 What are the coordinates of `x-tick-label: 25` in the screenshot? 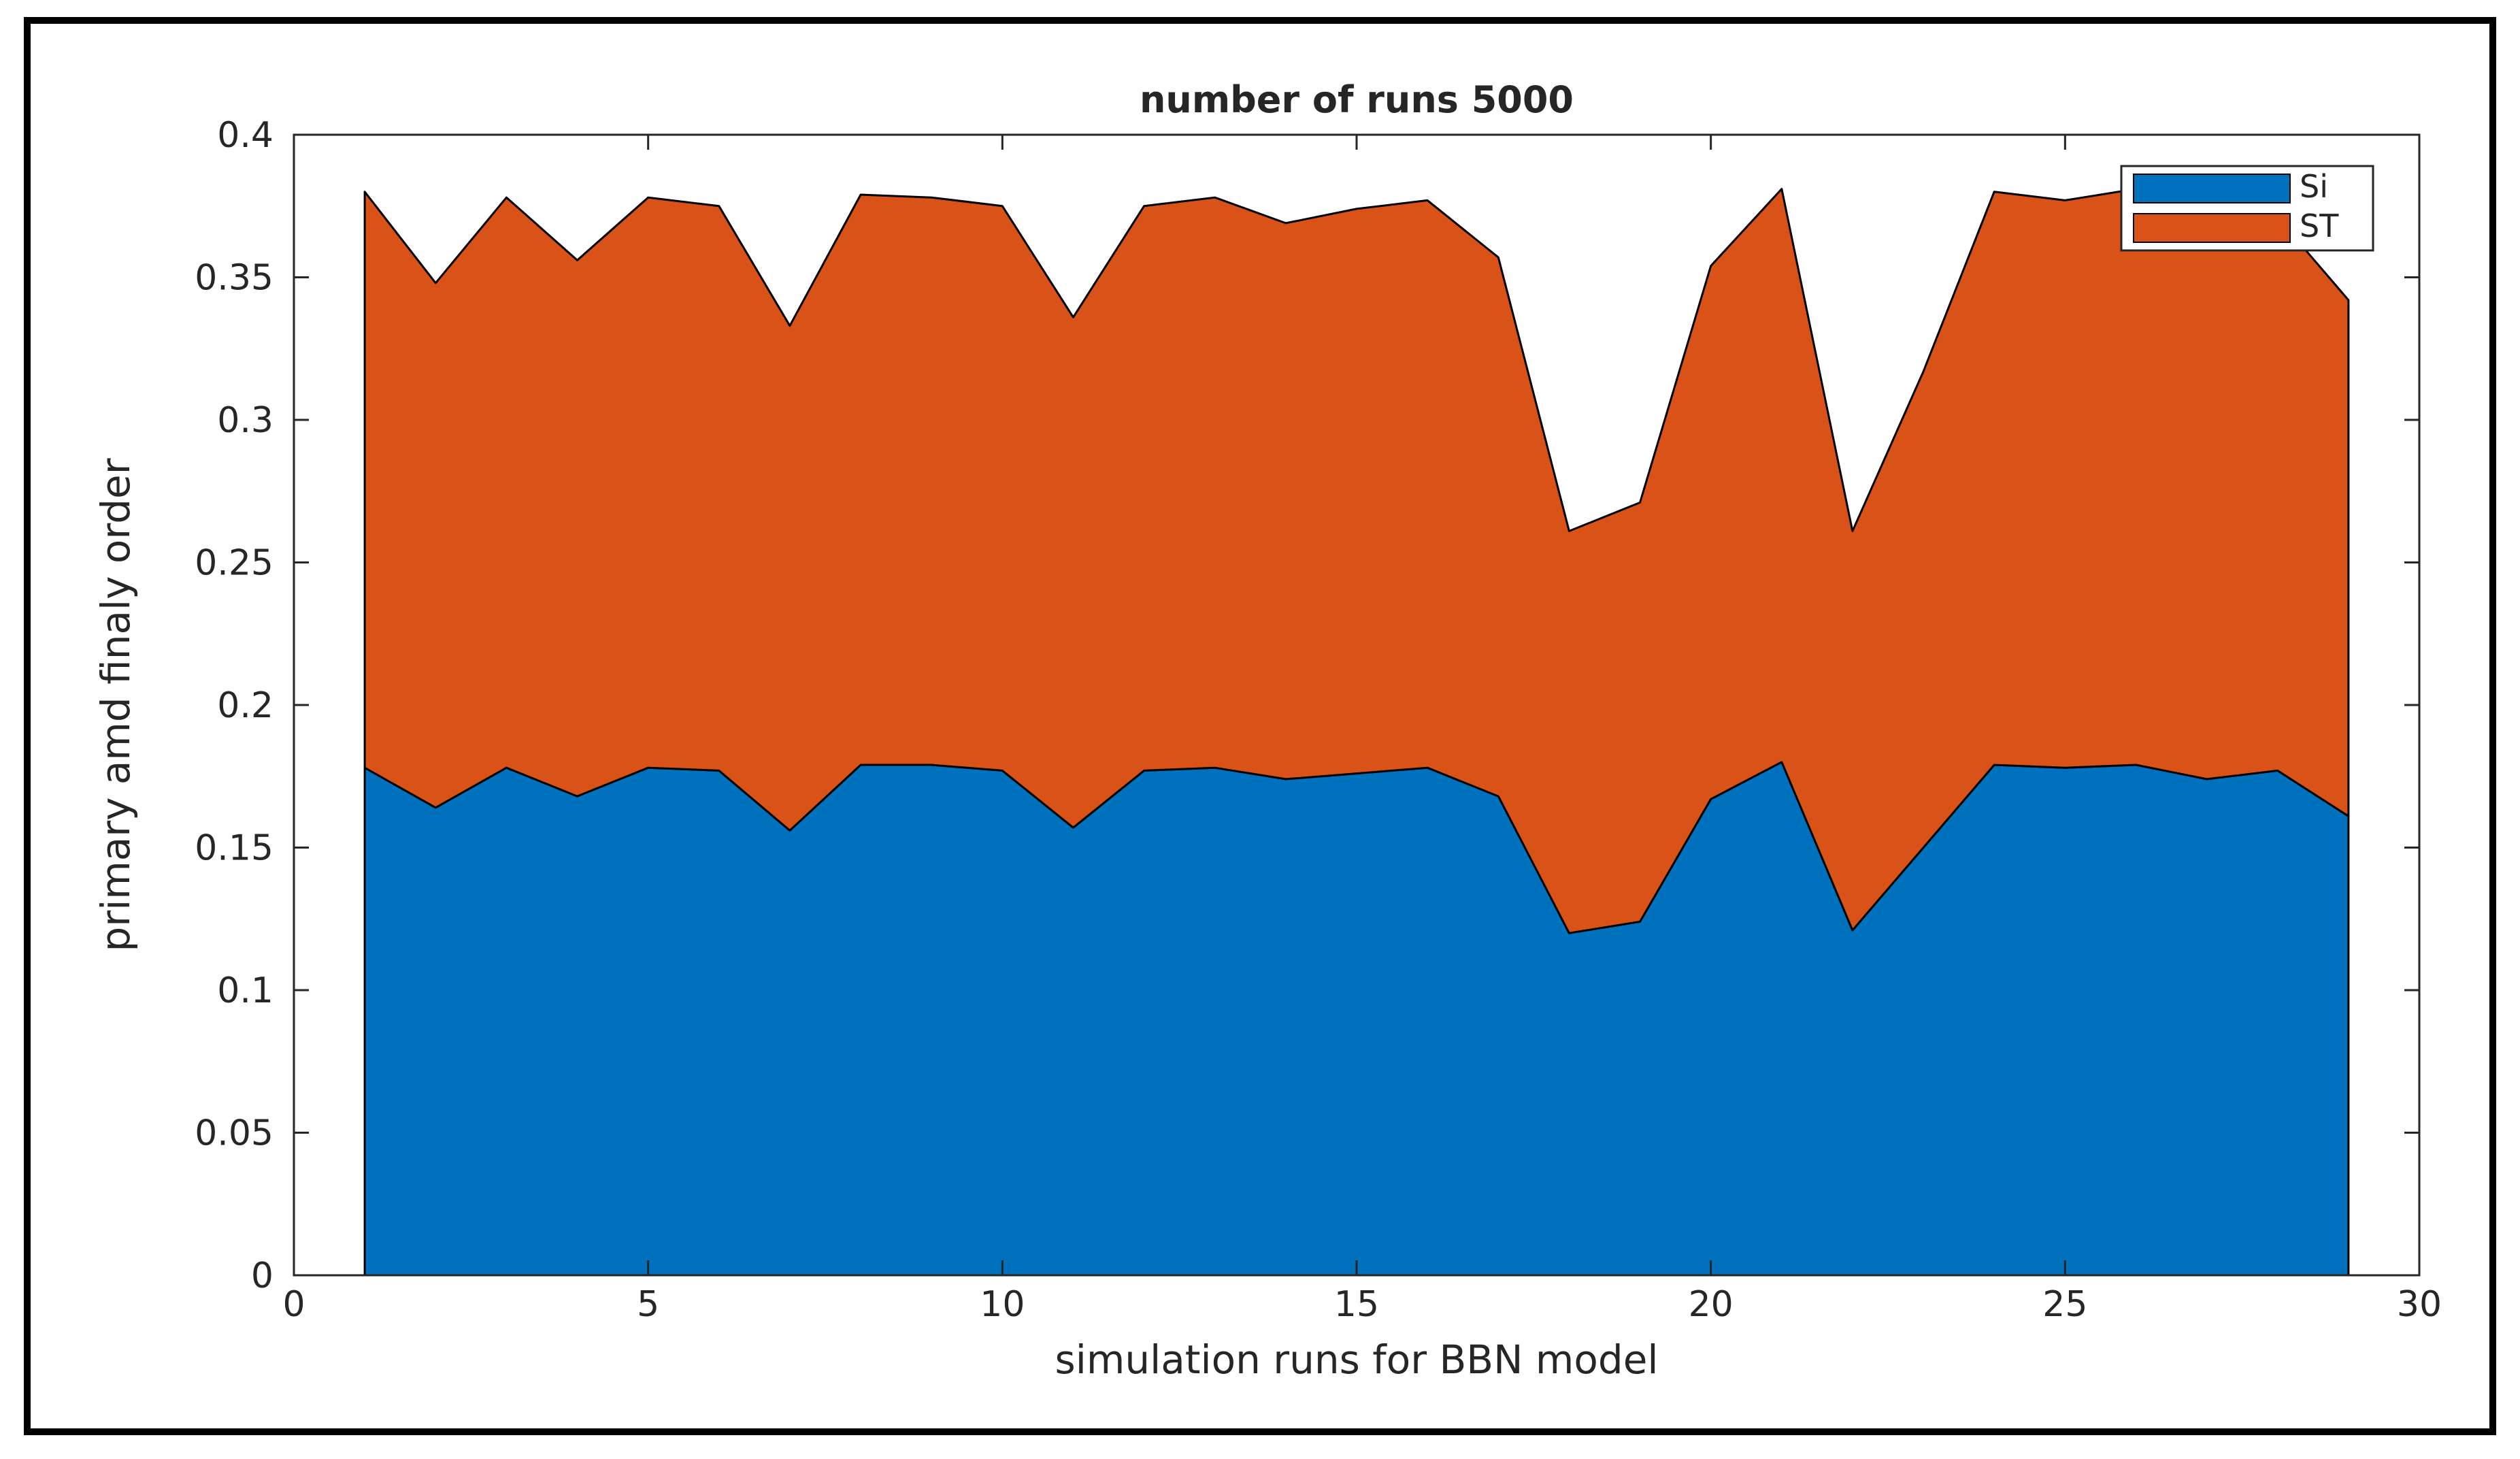 It's located at (2064, 1304).